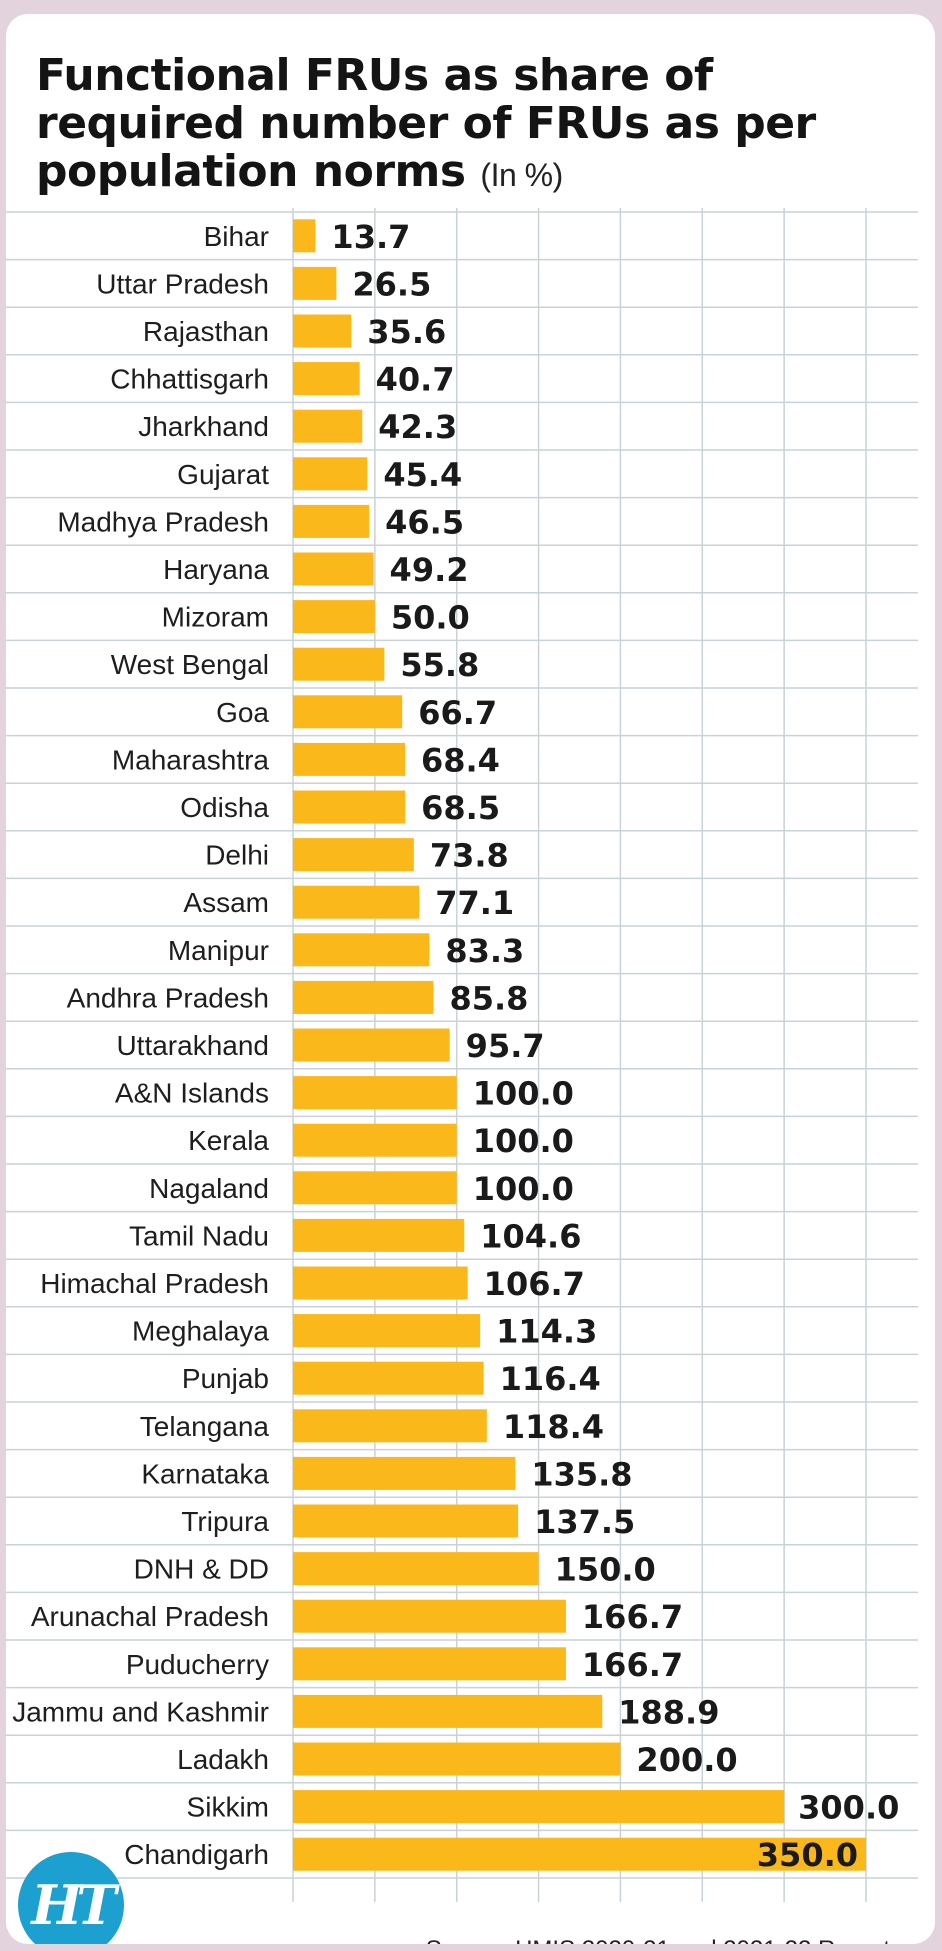 Image resolution: width=942 pixels, height=1951 pixels. I want to click on category-label: Manipur, so click(218, 950).